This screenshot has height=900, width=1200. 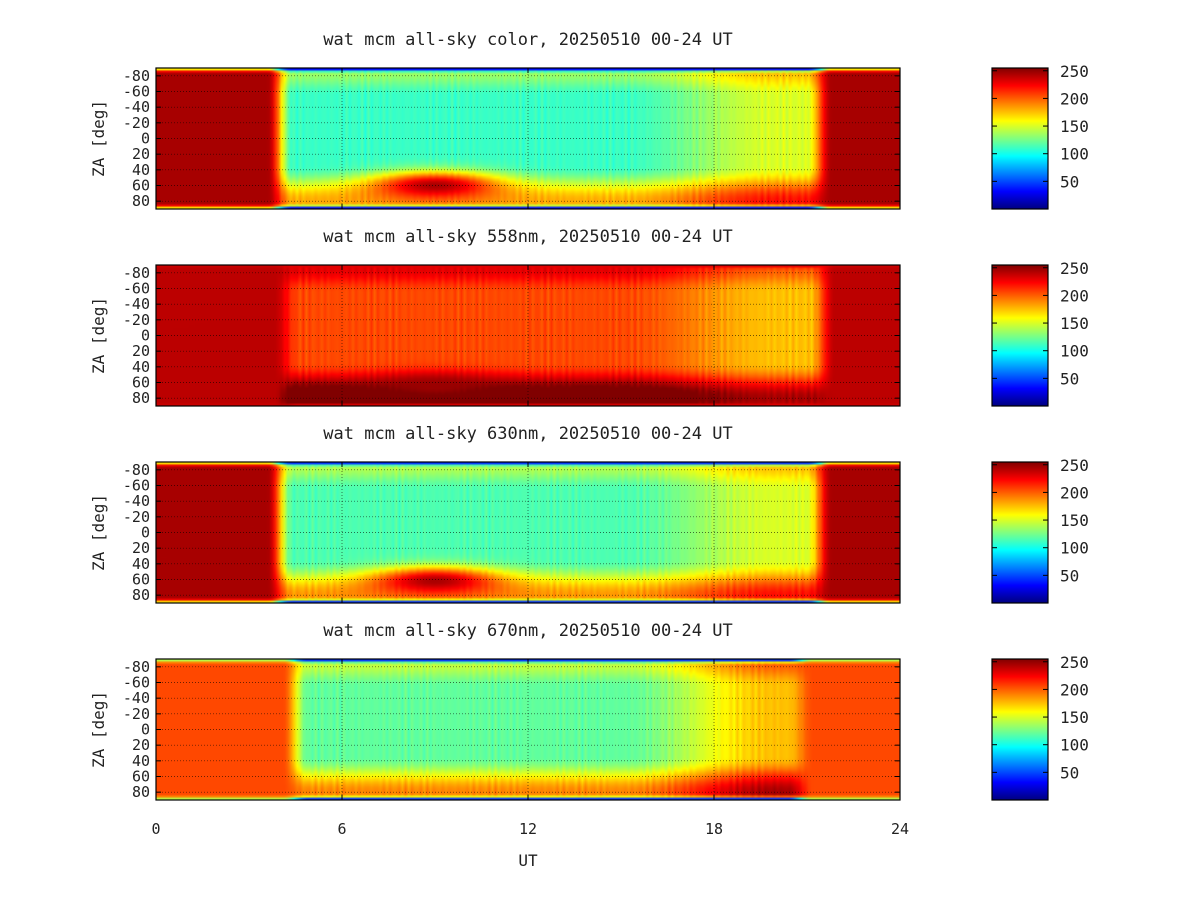 What do you see at coordinates (528, 829) in the screenshot?
I see `x-tick-label: 12` at bounding box center [528, 829].